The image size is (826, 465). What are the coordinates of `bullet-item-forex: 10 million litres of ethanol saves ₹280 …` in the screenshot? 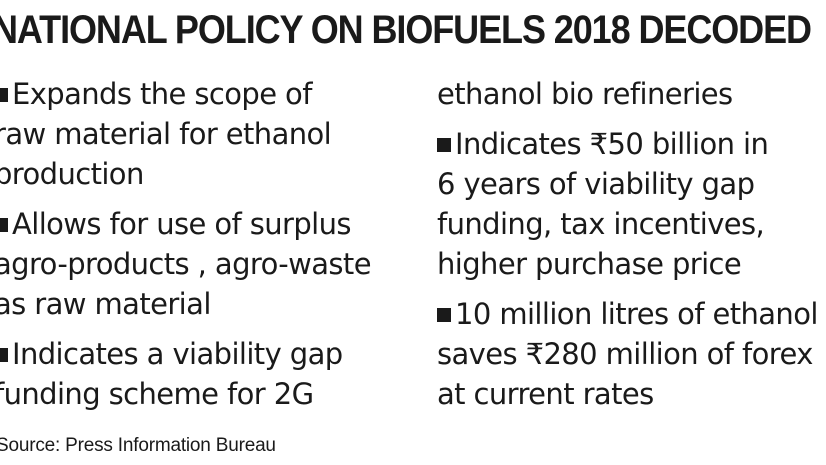 It's located at (631, 354).